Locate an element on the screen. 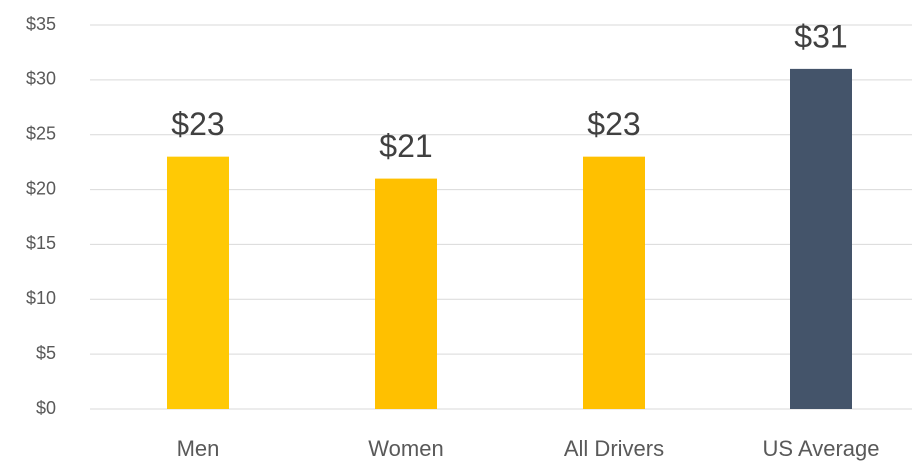 This screenshot has width=912, height=465. y-tick-label: $30 is located at coordinates (41, 79).